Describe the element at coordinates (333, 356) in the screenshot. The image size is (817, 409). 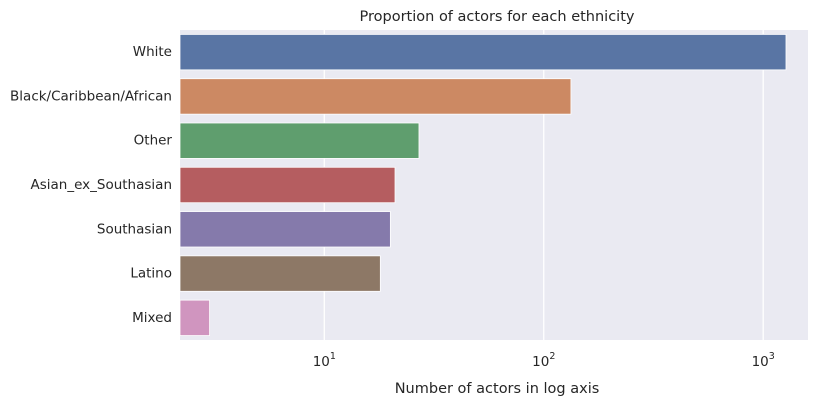
I see `x-tick-exponent: 1` at that location.